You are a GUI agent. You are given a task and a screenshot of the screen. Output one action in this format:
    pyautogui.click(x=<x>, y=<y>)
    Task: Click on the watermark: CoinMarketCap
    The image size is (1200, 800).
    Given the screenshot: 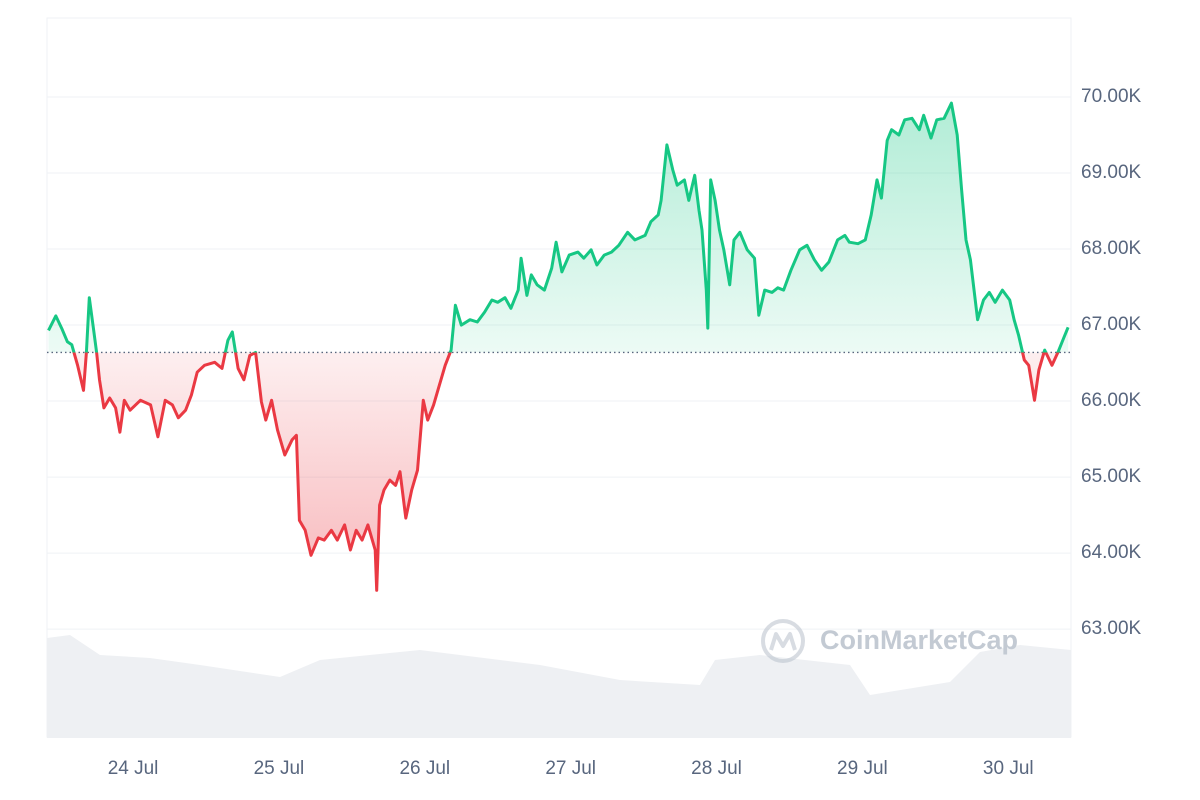 What is the action you would take?
    pyautogui.click(x=919, y=640)
    